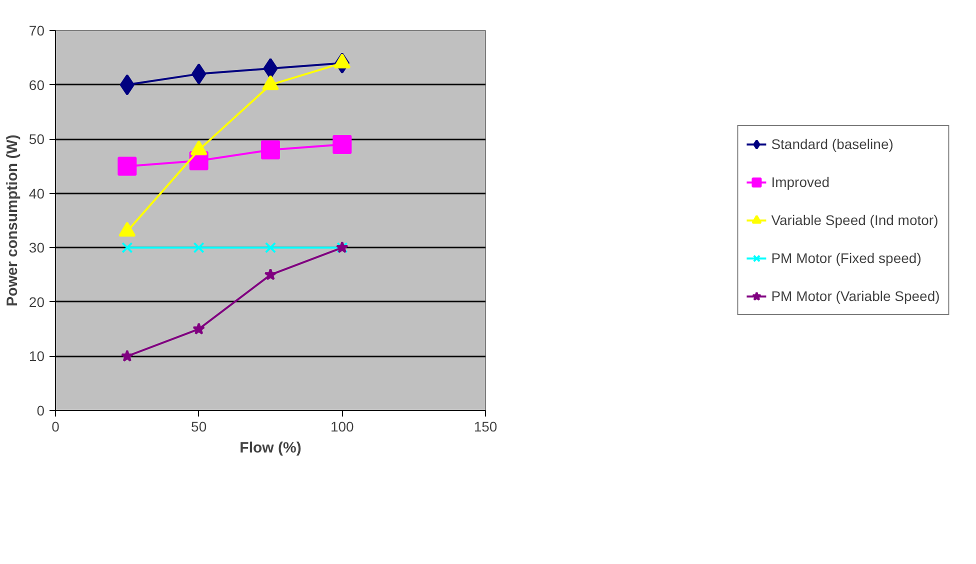 The image size is (976, 564). What do you see at coordinates (800, 182) in the screenshot?
I see `legend-label: Improved` at bounding box center [800, 182].